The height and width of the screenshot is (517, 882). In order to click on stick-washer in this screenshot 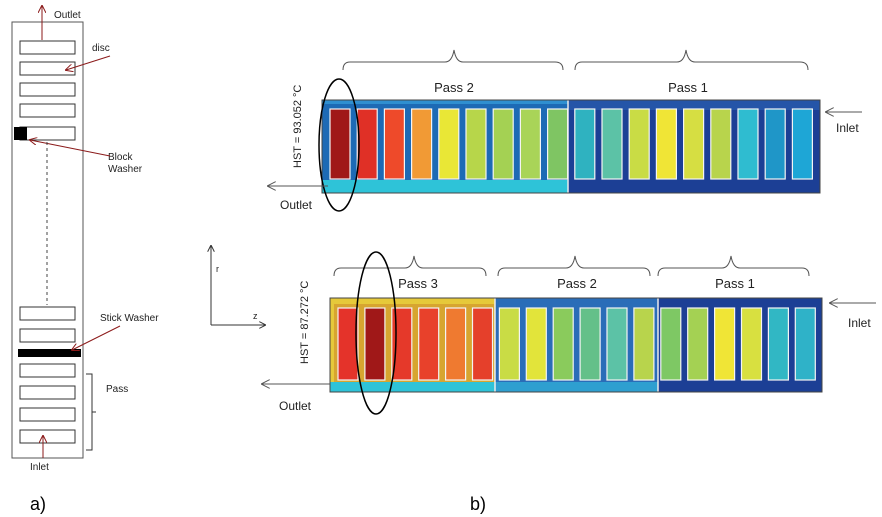, I will do `click(49, 353)`.